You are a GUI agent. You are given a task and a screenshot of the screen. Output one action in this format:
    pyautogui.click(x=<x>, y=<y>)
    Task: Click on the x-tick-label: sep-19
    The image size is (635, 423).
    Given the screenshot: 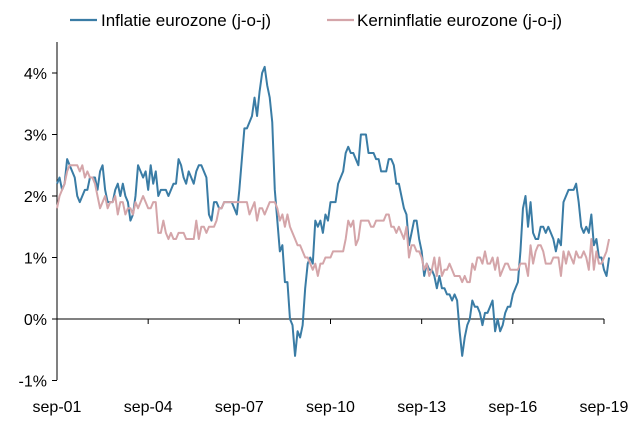 What is the action you would take?
    pyautogui.click(x=604, y=407)
    